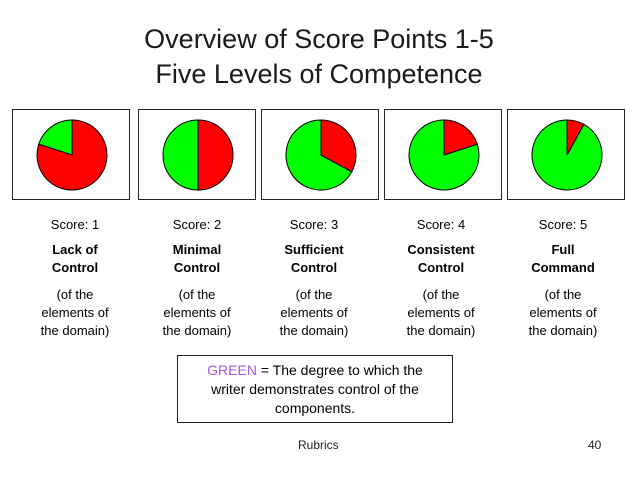 The height and width of the screenshot is (479, 638). Describe the element at coordinates (319, 74) in the screenshot. I see `title-line-2: Five Levels of Competence` at that location.